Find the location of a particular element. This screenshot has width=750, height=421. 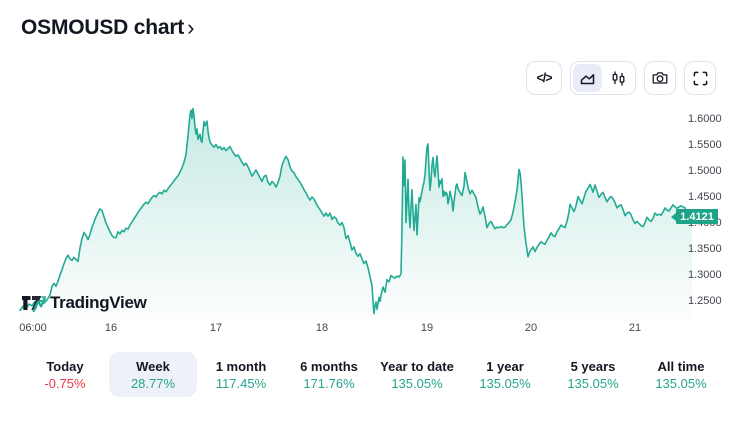

range-label: 5 years is located at coordinates (593, 366).